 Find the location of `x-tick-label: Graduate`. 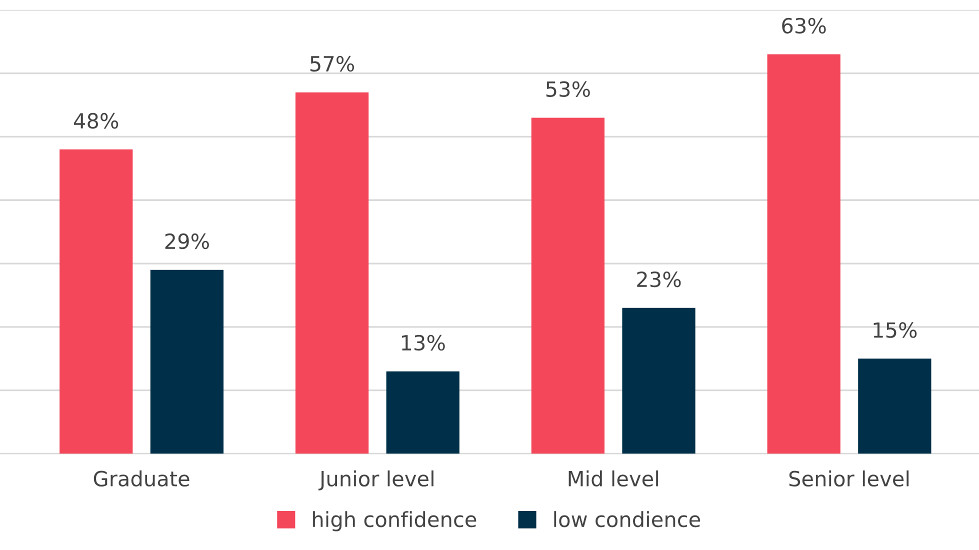

x-tick-label: Graduate is located at coordinates (142, 478).